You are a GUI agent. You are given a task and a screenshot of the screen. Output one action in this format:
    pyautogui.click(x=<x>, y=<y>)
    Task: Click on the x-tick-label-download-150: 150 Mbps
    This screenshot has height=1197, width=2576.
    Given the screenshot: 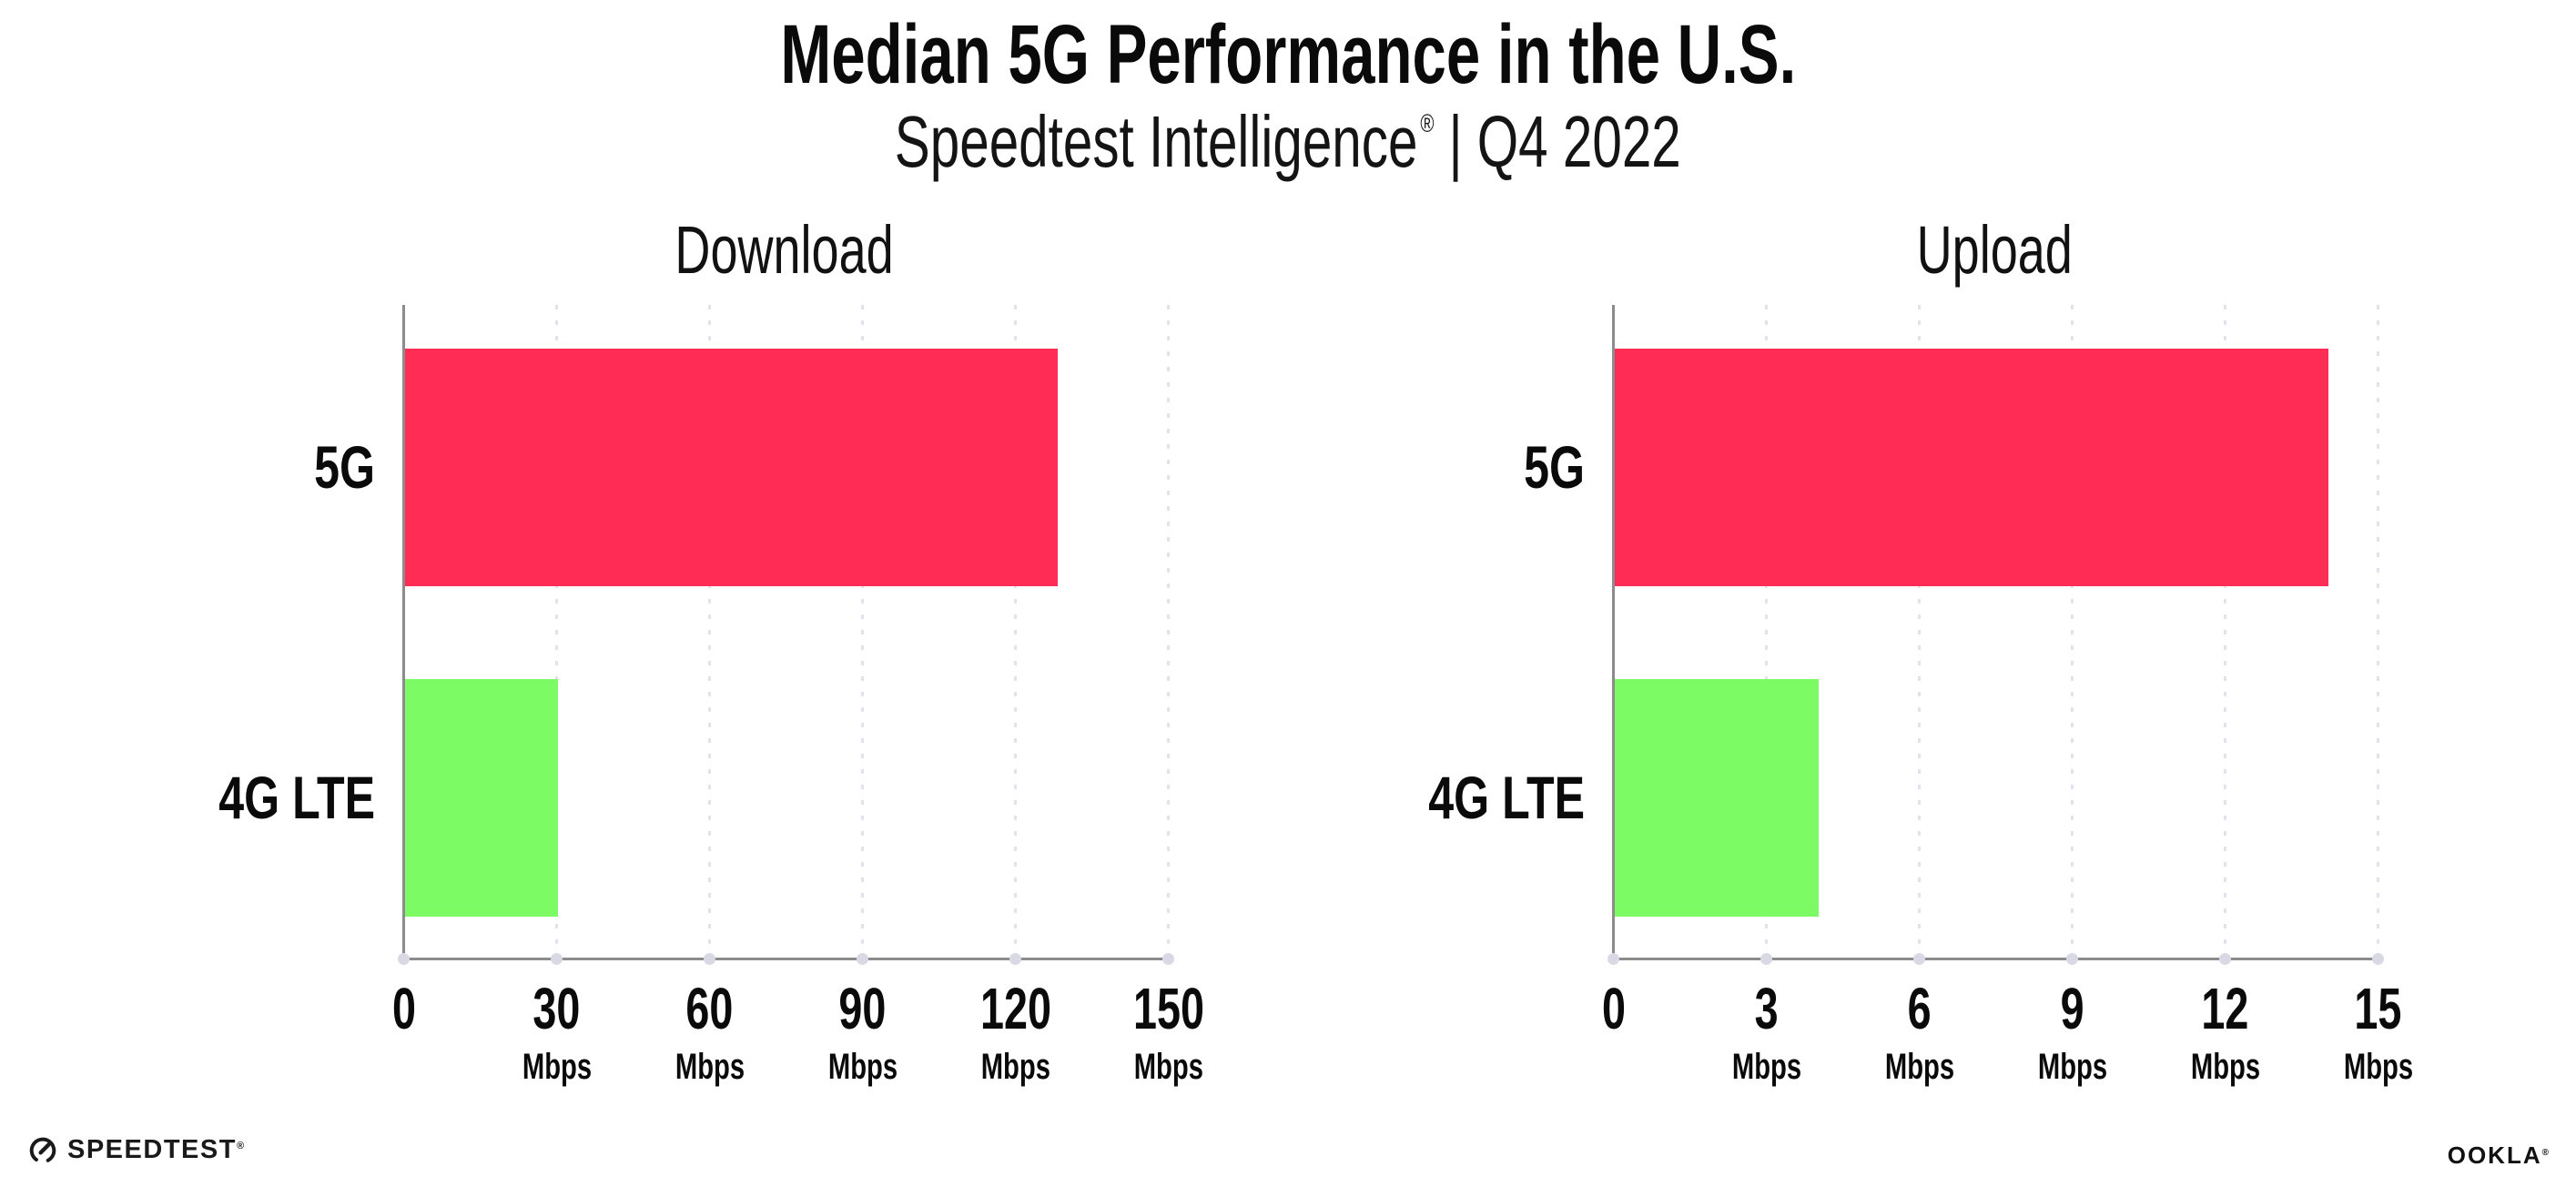 What is the action you would take?
    pyautogui.click(x=1168, y=1032)
    